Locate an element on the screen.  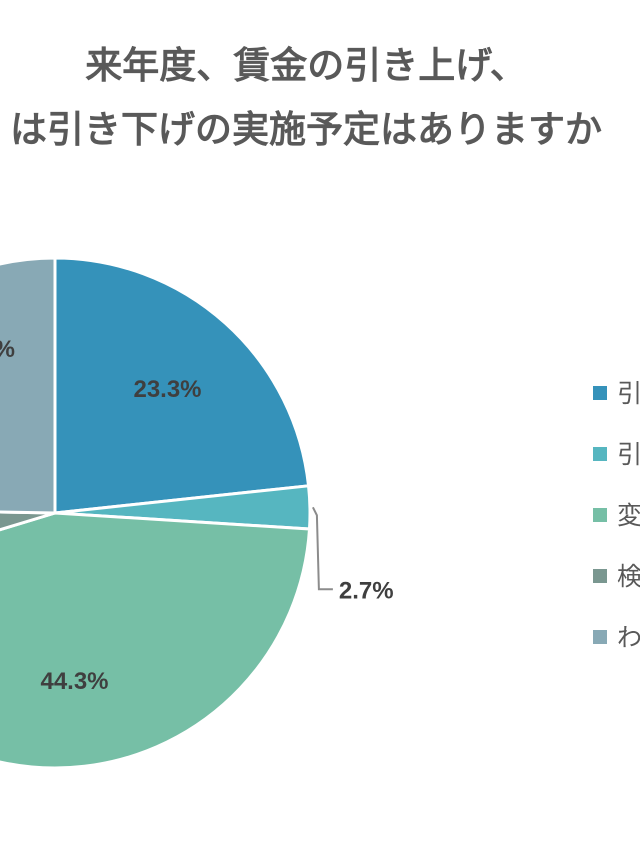
legend-label-2: 引 is located at coordinates (628, 454).